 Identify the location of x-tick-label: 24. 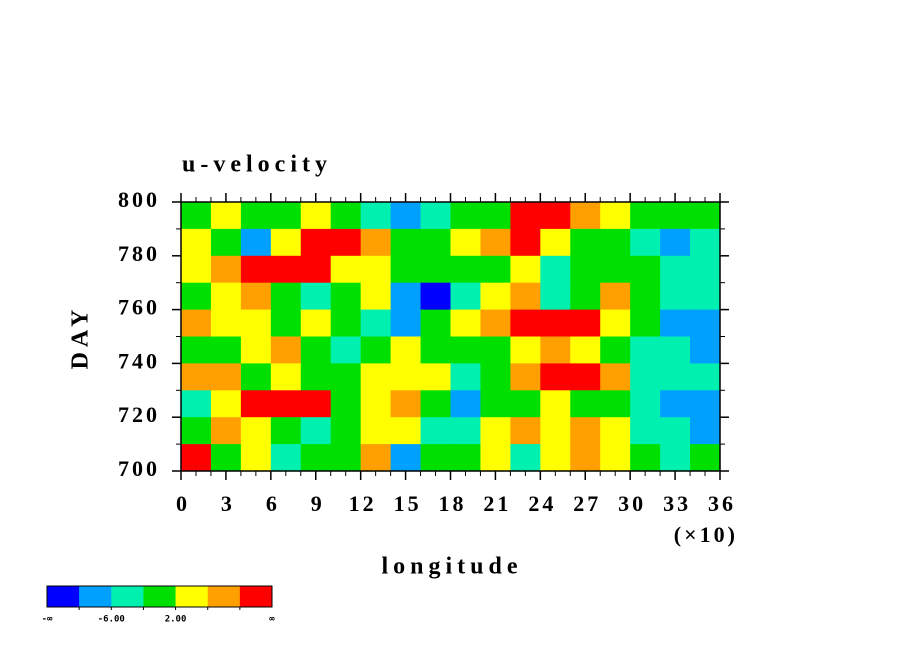
(542, 503).